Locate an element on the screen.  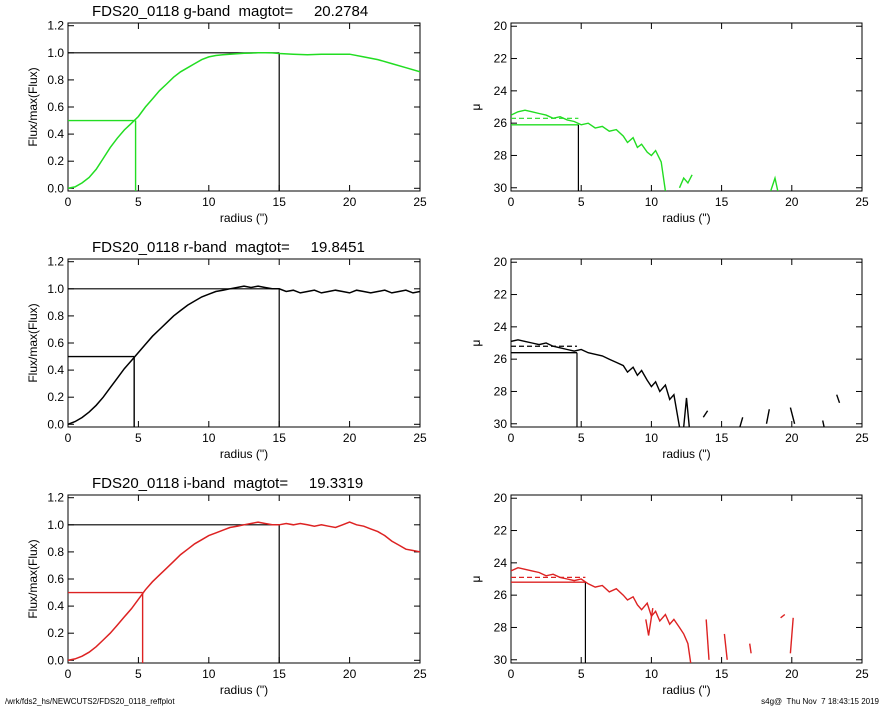
chart-title: FDS20_0118 r-band magtot= 19.8451 is located at coordinates (228, 247).